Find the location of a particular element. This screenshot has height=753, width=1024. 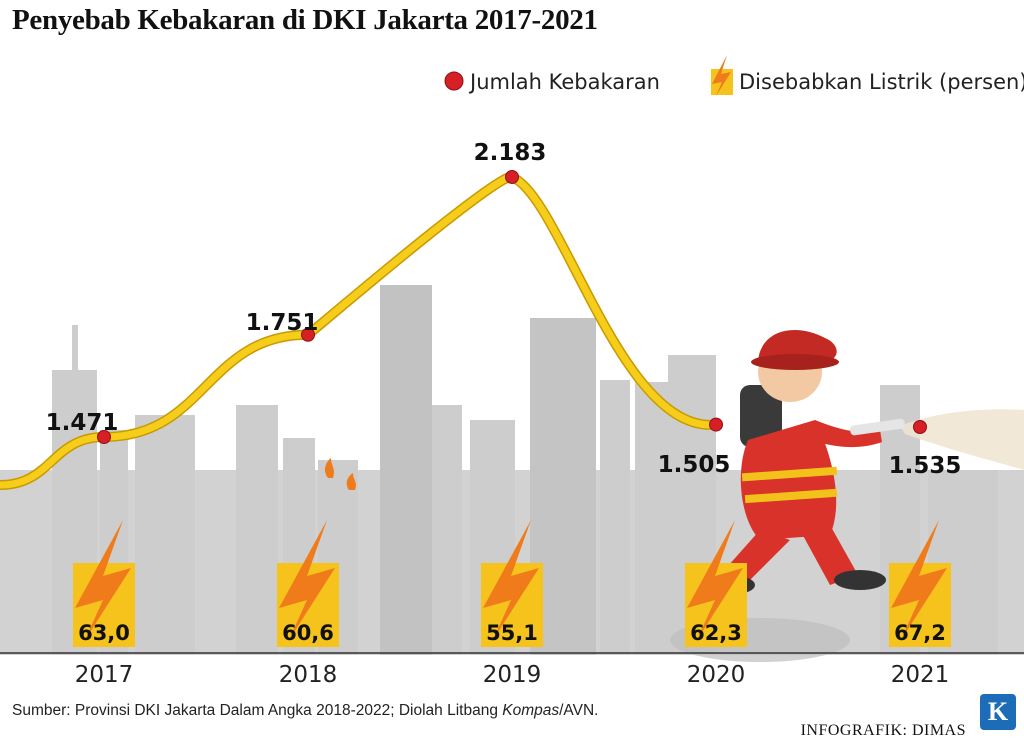

bolt-label-2021: 67,2 is located at coordinates (920, 633).